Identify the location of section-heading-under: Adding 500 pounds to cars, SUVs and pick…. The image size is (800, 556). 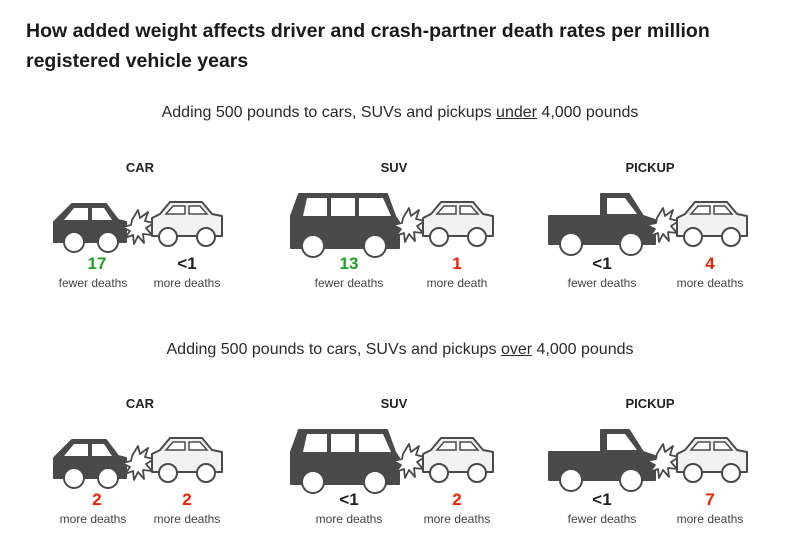
(400, 112).